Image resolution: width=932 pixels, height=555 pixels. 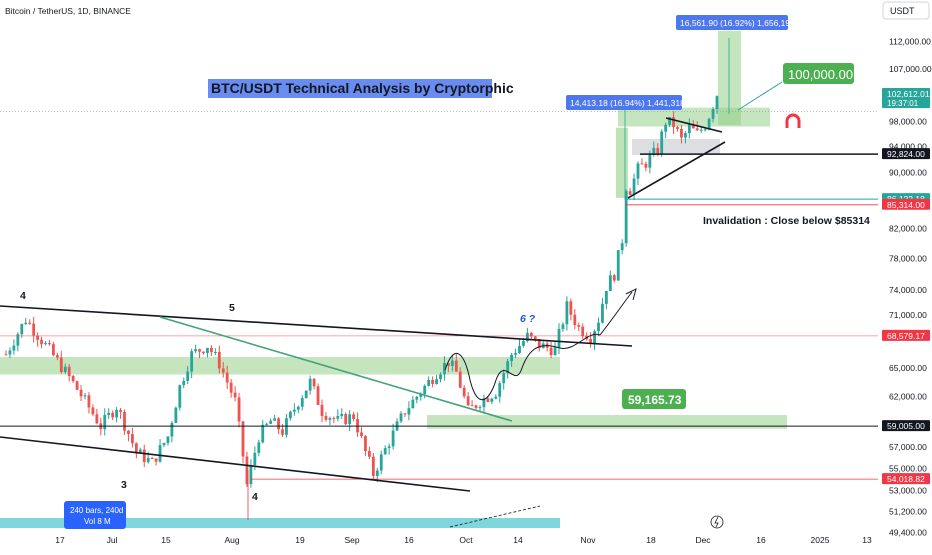 What do you see at coordinates (60, 540) in the screenshot?
I see `time-tick-label: 17` at bounding box center [60, 540].